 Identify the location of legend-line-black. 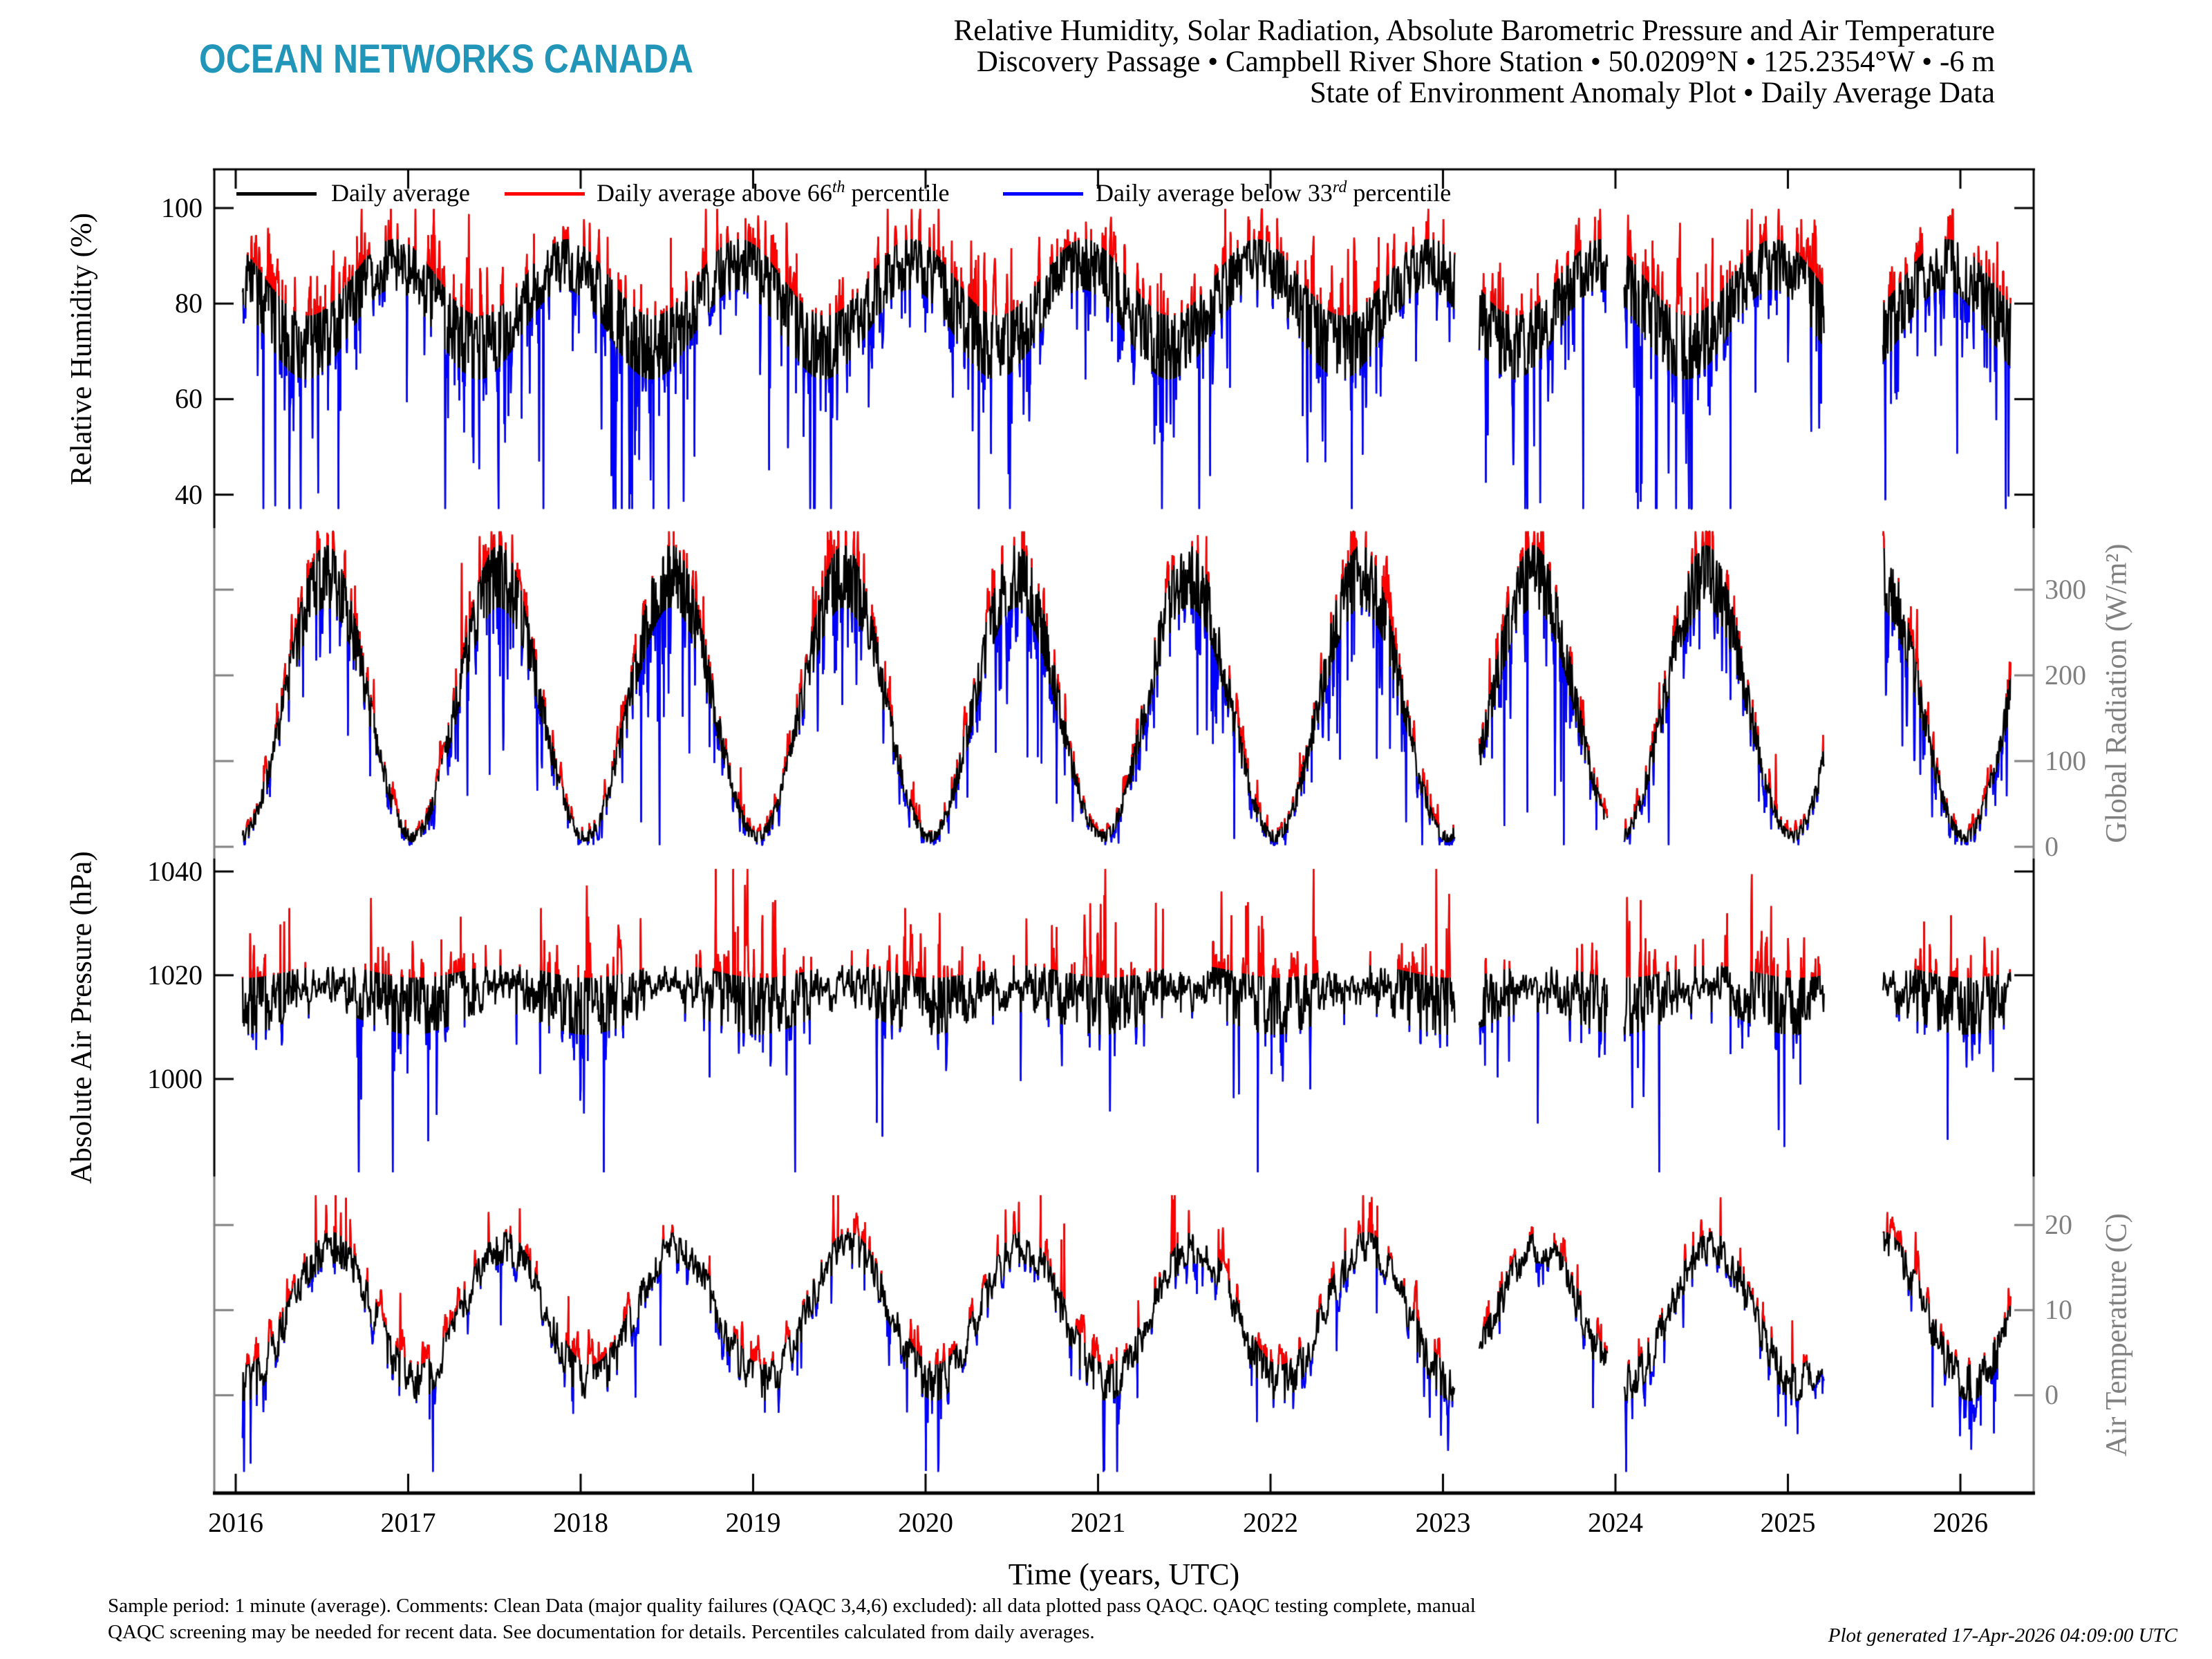
(276, 194).